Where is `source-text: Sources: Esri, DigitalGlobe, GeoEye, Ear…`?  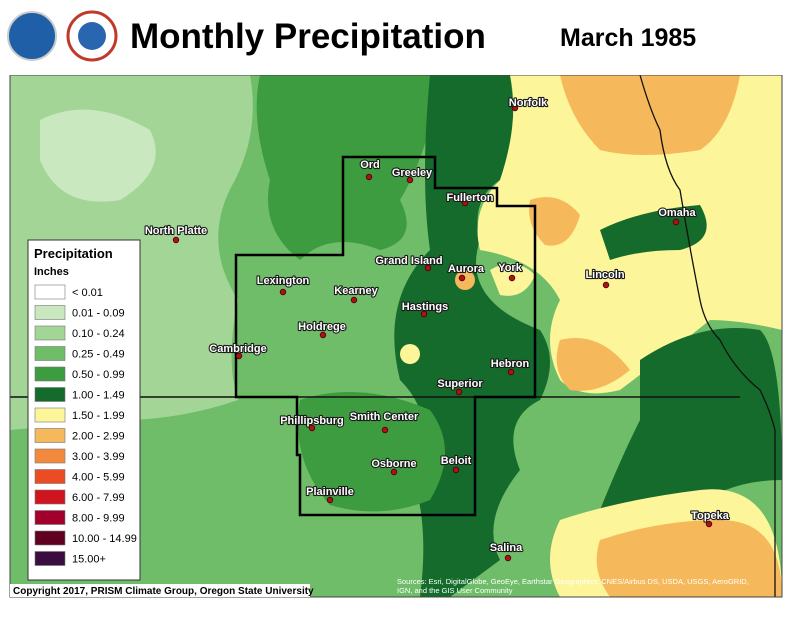
source-text: Sources: Esri, DigitalGlobe, GeoEye, Ear… is located at coordinates (573, 581).